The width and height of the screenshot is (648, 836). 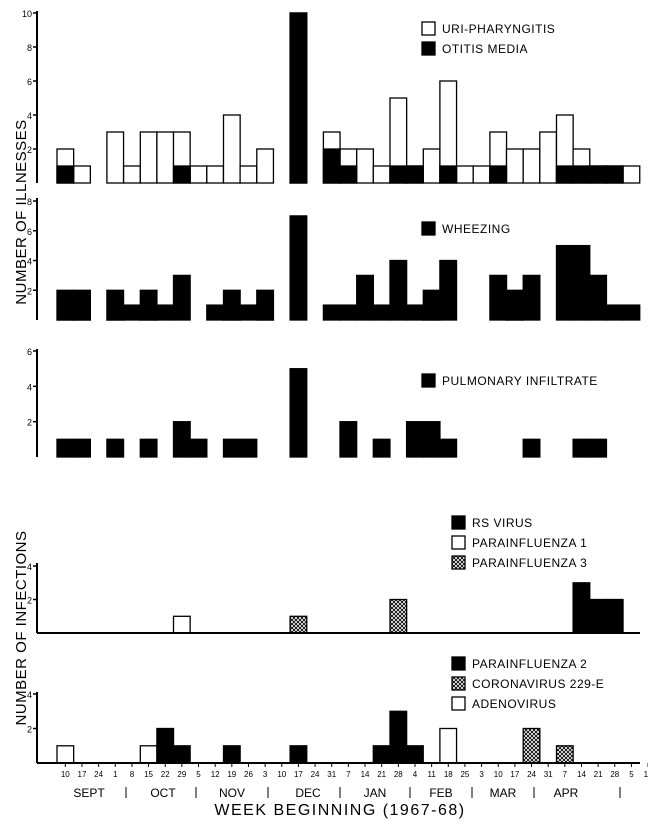 What do you see at coordinates (428, 28) in the screenshot?
I see `legend-swatch-uri-pharyngitis` at bounding box center [428, 28].